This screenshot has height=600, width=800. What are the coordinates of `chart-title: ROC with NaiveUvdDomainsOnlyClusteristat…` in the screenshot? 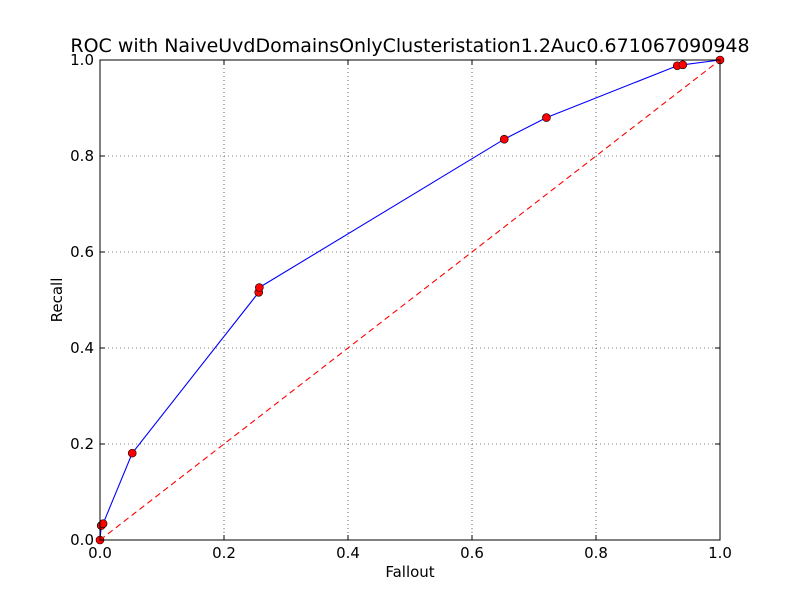 It's located at (409, 46).